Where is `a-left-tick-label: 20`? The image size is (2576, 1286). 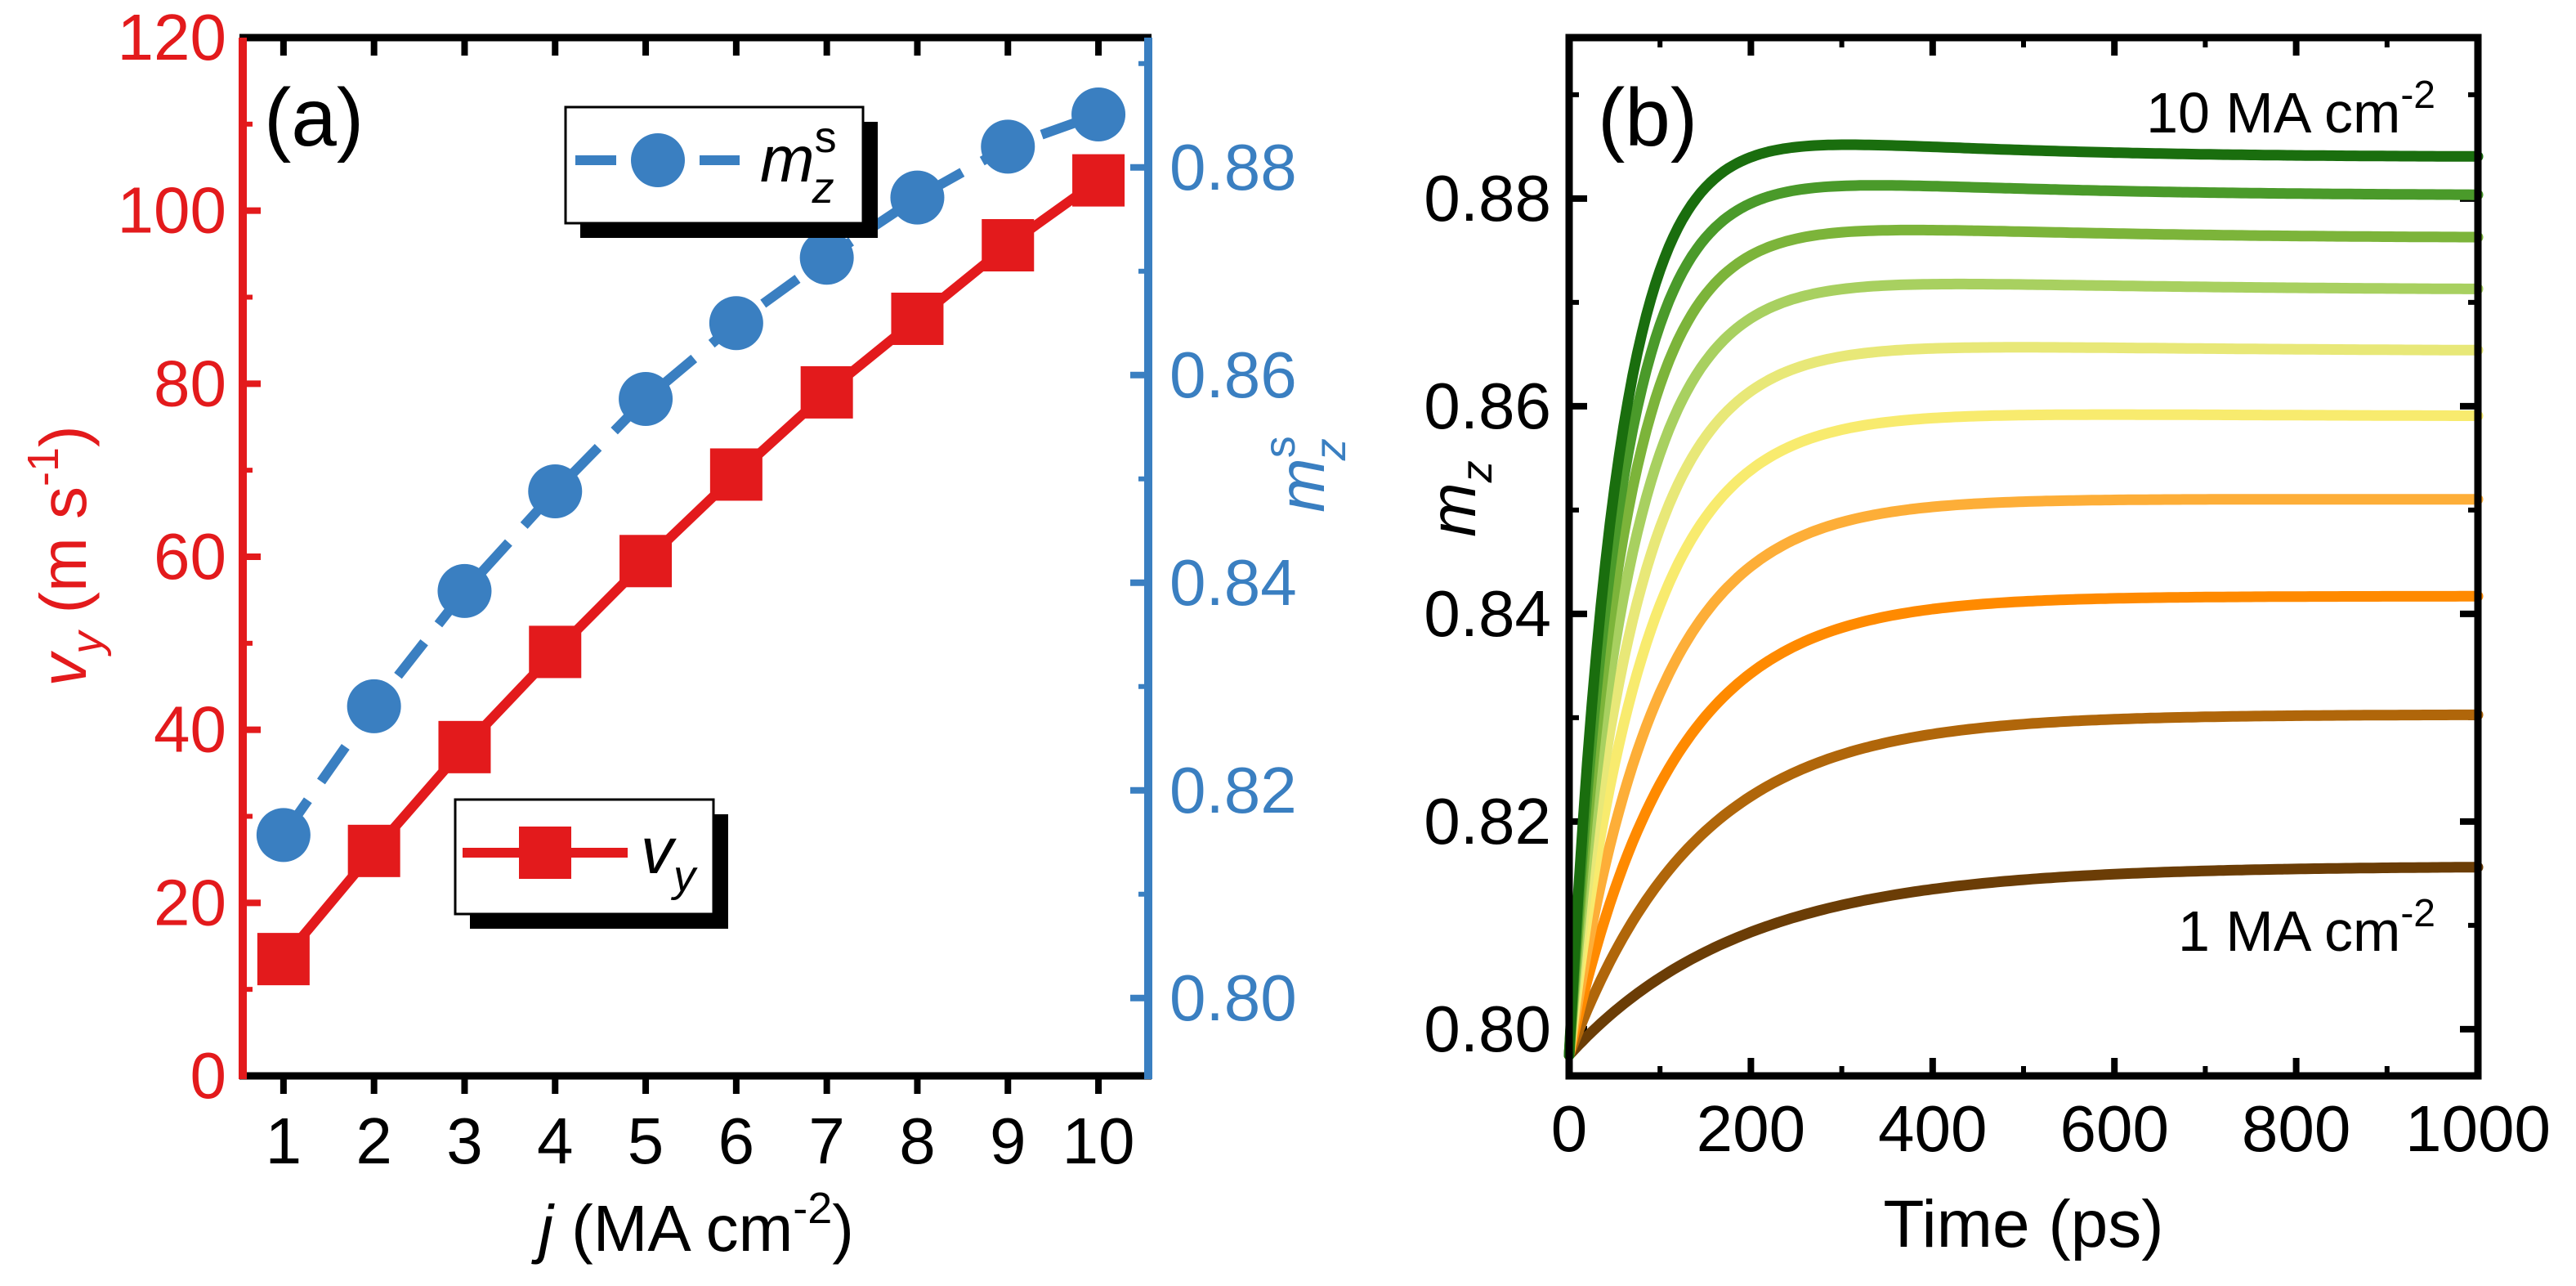
a-left-tick-label: 20 is located at coordinates (190, 903).